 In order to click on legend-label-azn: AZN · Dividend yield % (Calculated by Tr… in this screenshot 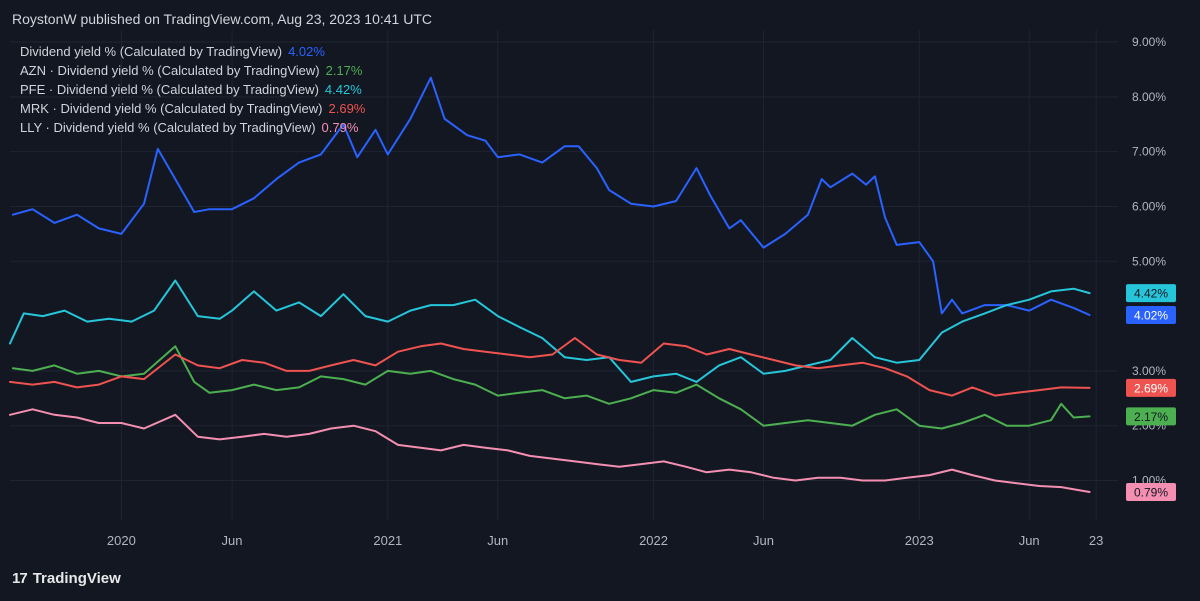, I will do `click(170, 70)`.